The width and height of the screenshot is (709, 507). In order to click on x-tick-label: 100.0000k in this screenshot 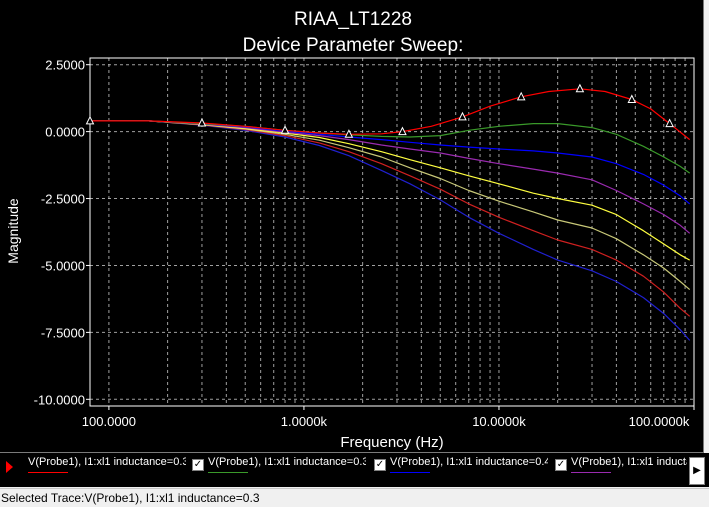, I will do `click(659, 421)`.